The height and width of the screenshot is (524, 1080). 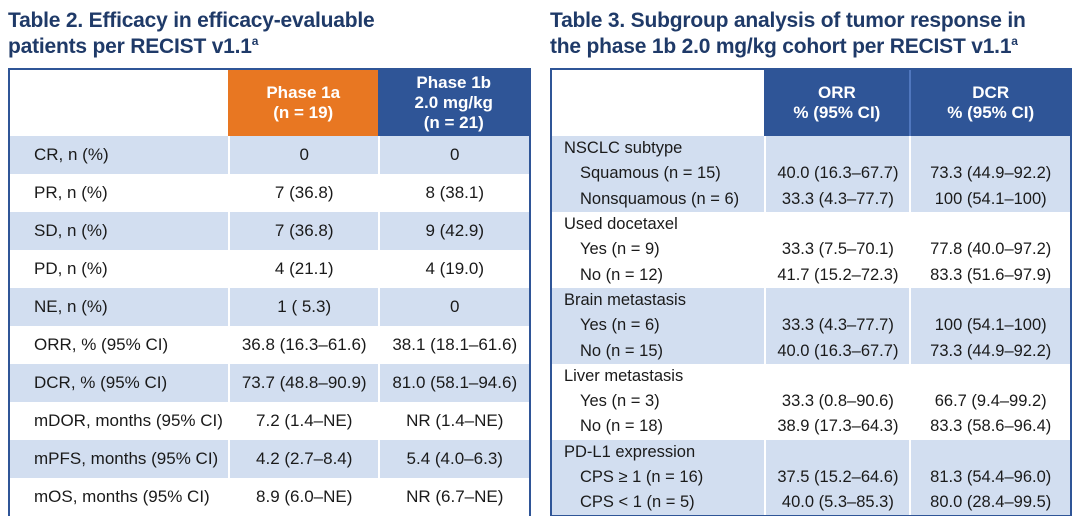 I want to click on phase1a-value: 7.2 (1.4–NE), so click(x=303, y=421).